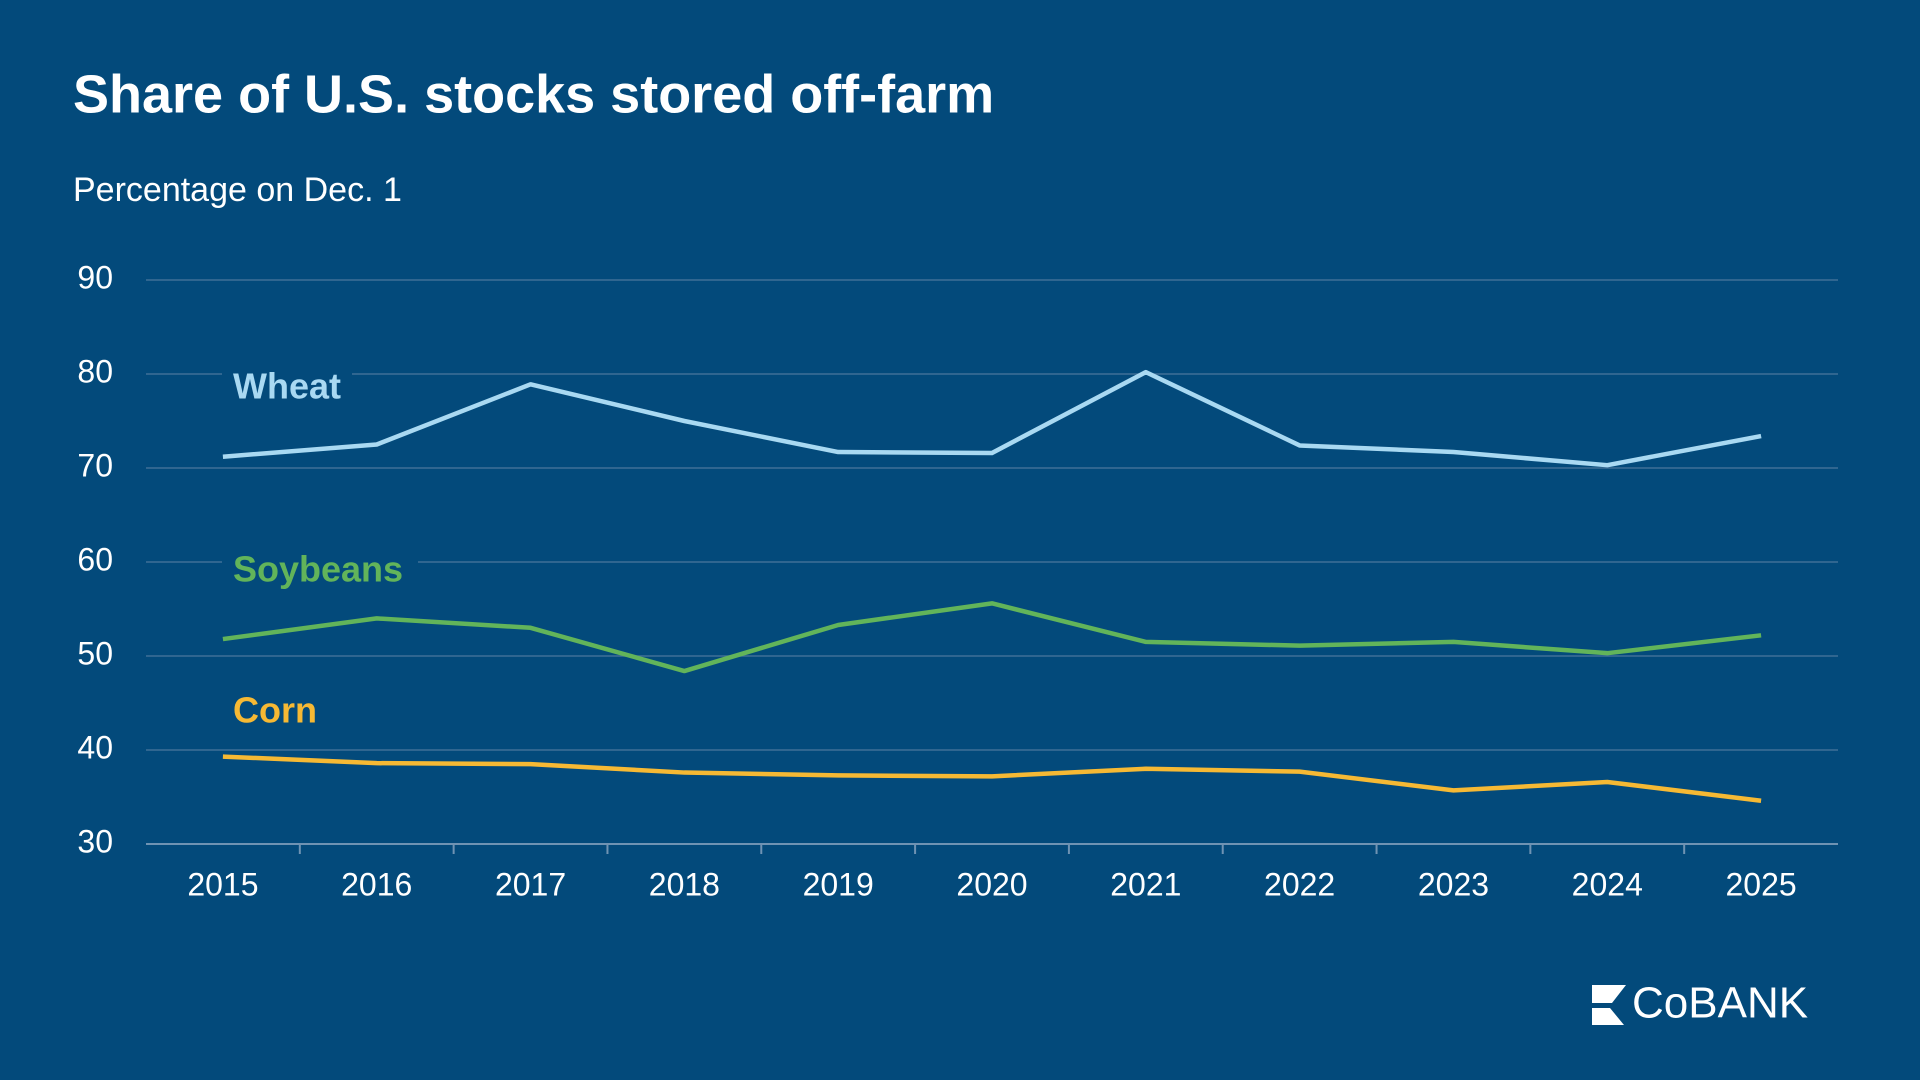 This screenshot has width=1920, height=1080. Describe the element at coordinates (1609, 1005) in the screenshot. I see `logo-icon` at that location.